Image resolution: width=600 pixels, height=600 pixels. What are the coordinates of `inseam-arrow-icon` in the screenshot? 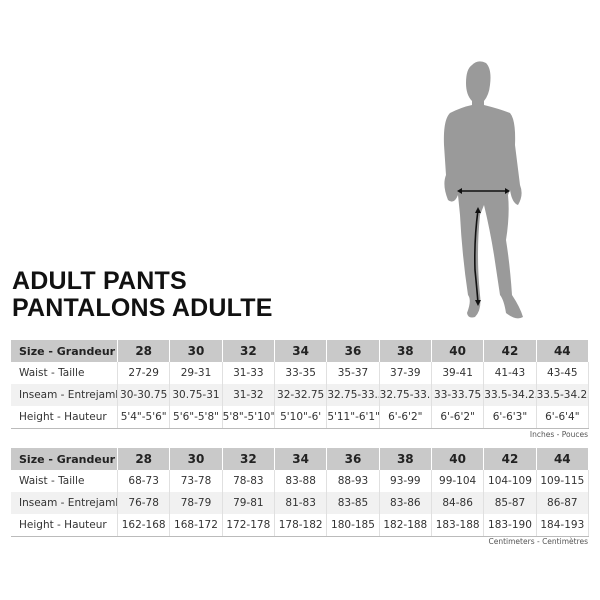 It's located at (477, 256).